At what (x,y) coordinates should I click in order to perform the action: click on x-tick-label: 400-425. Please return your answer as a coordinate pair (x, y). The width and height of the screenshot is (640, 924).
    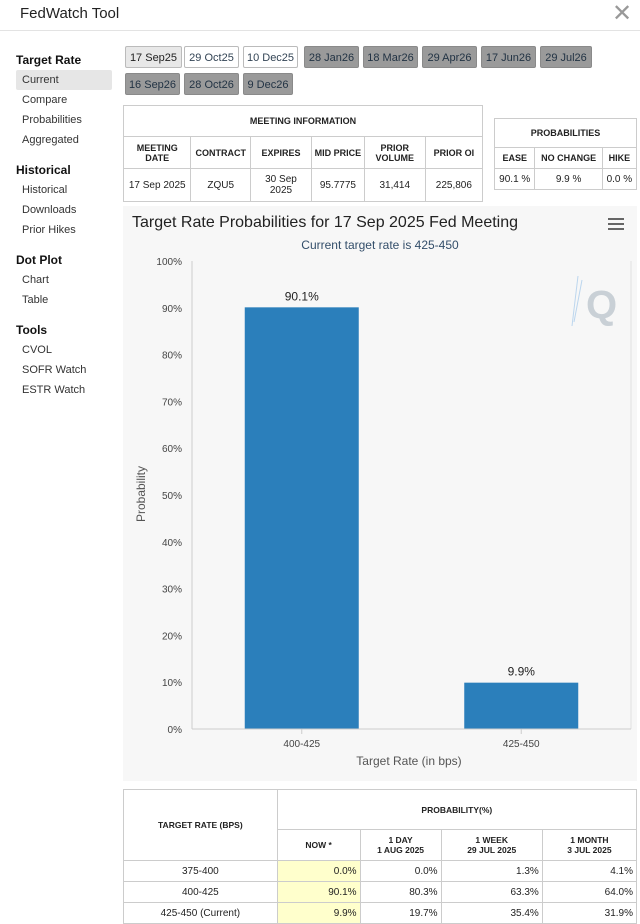
    Looking at the image, I should click on (301, 744).